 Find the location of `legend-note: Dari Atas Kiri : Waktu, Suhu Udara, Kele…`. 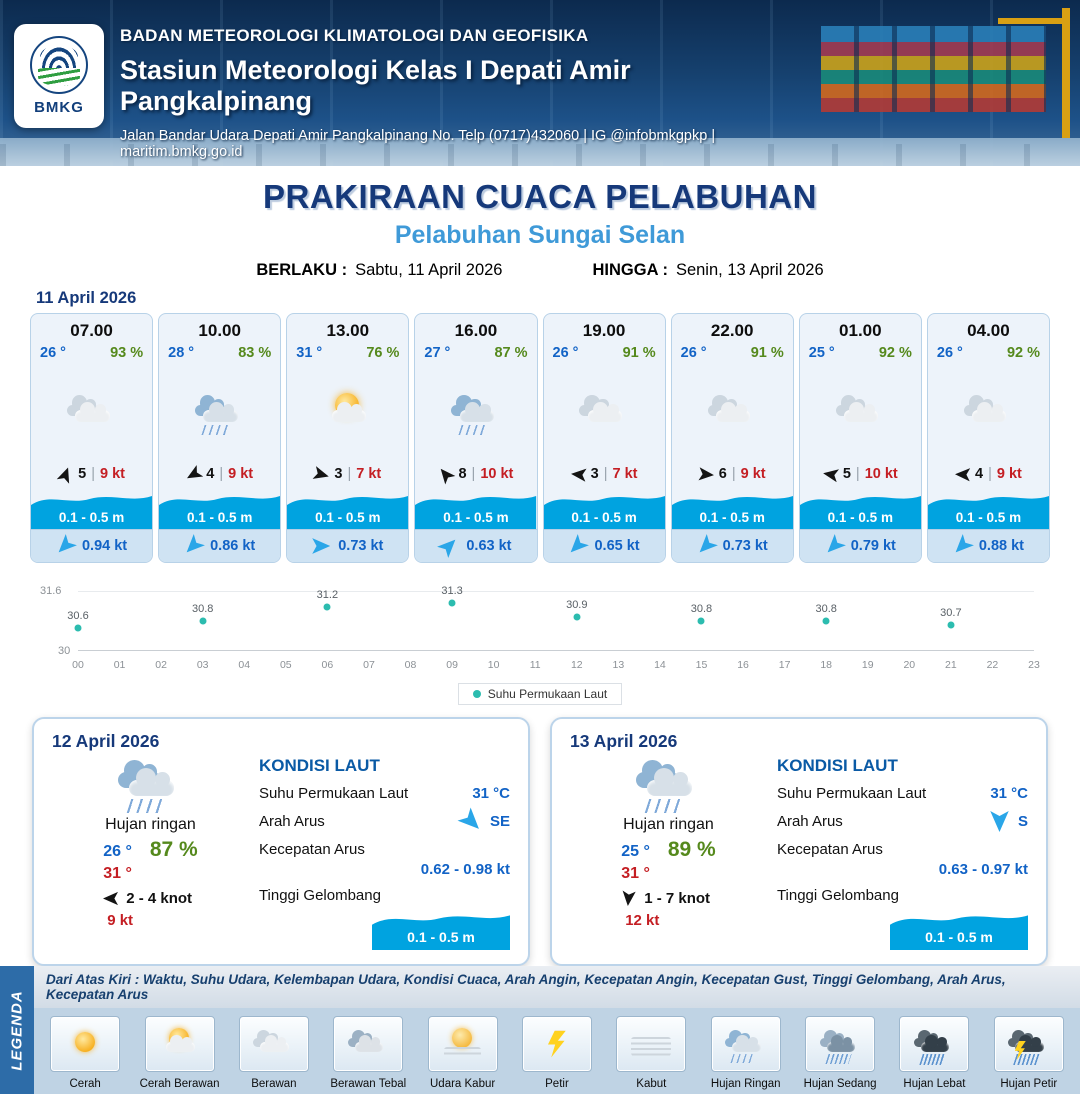

legend-note: Dari Atas Kiri : Waktu, Suhu Udara, Kele… is located at coordinates (557, 987).